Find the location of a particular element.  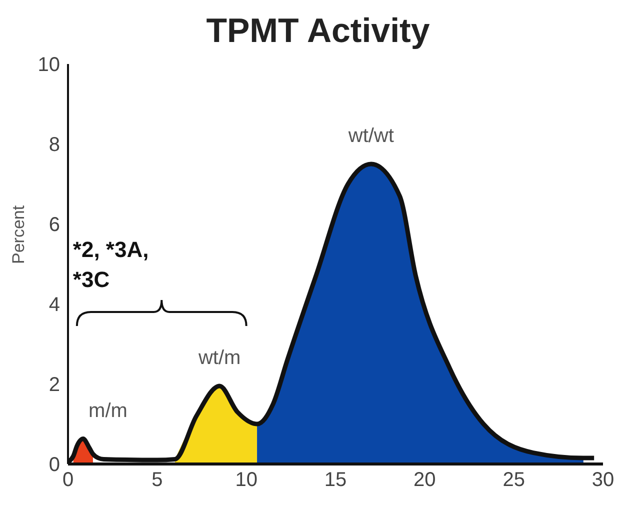

y-tick-label: 4 is located at coordinates (54, 305).